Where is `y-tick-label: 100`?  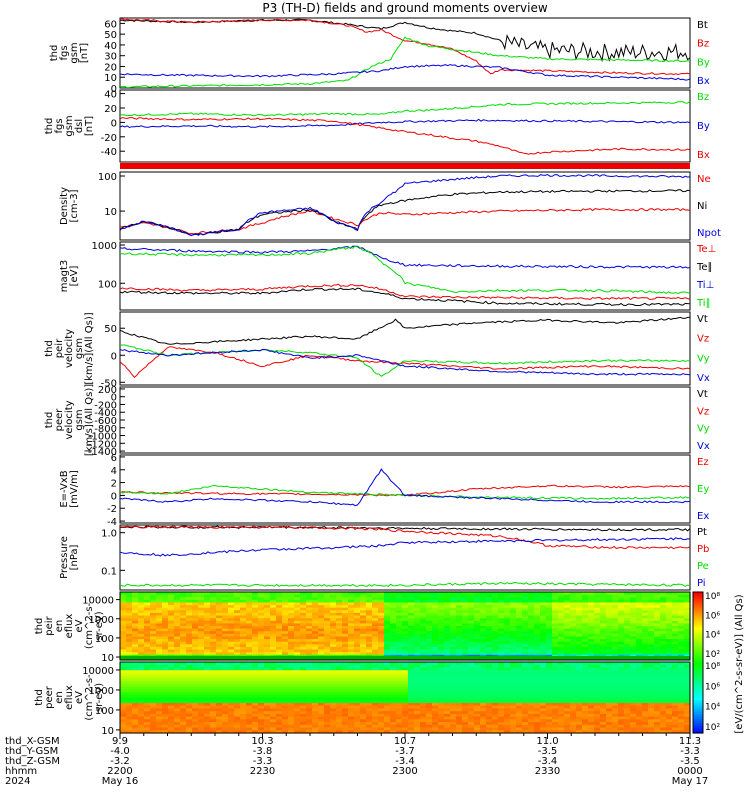 y-tick-label: 100 is located at coordinates (104, 639).